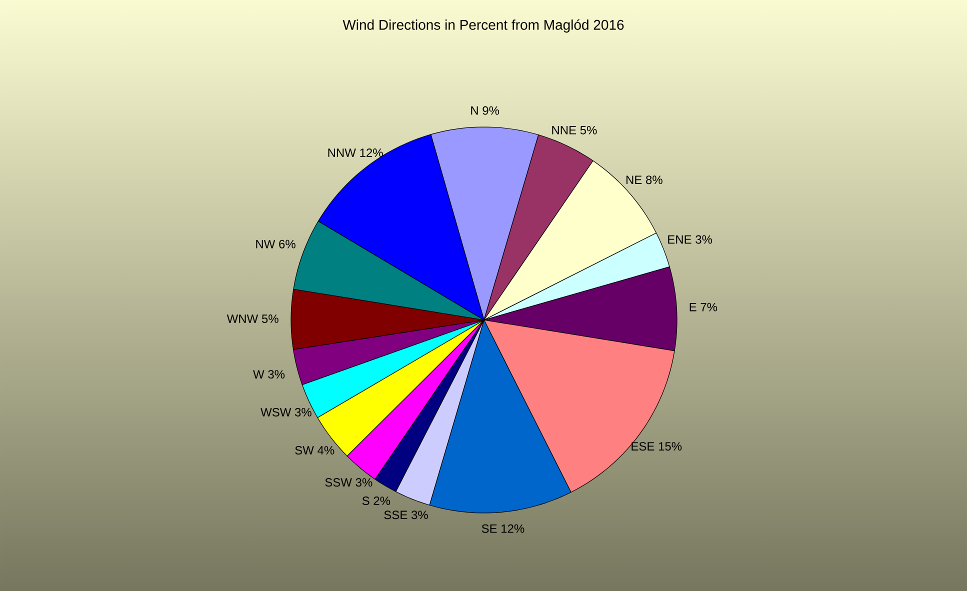 The width and height of the screenshot is (967, 591). I want to click on slice-label: ESE, so click(643, 446).